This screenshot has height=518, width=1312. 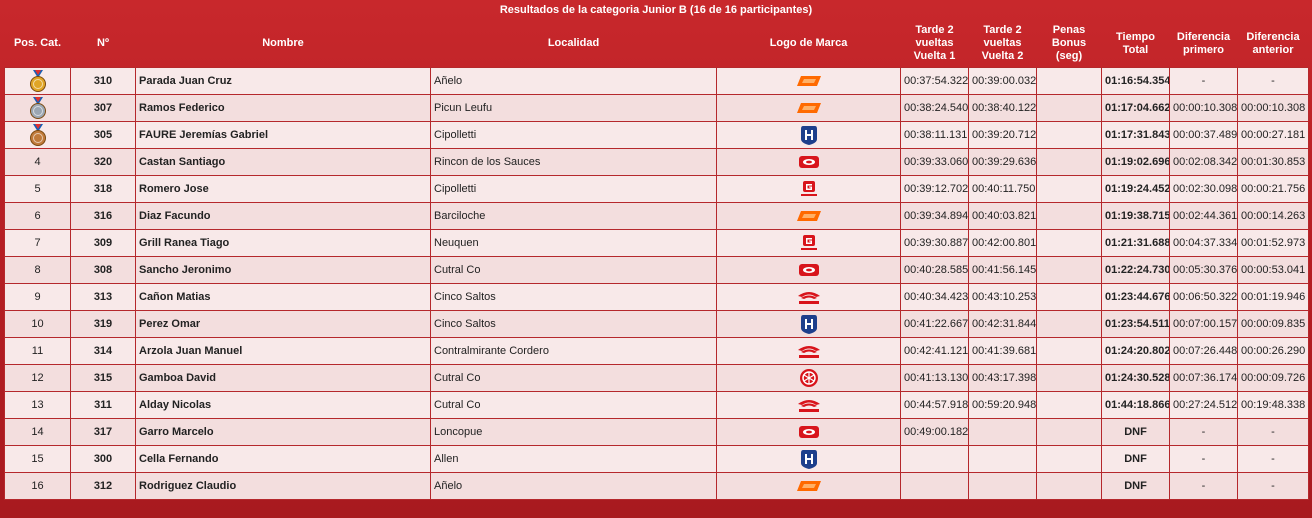 I want to click on column-header: Nº, so click(x=103, y=43).